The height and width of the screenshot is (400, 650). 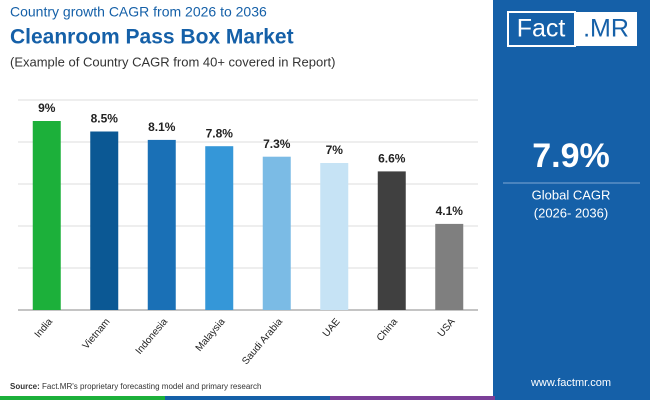 I want to click on website: www.factmr.com, so click(x=570, y=383).